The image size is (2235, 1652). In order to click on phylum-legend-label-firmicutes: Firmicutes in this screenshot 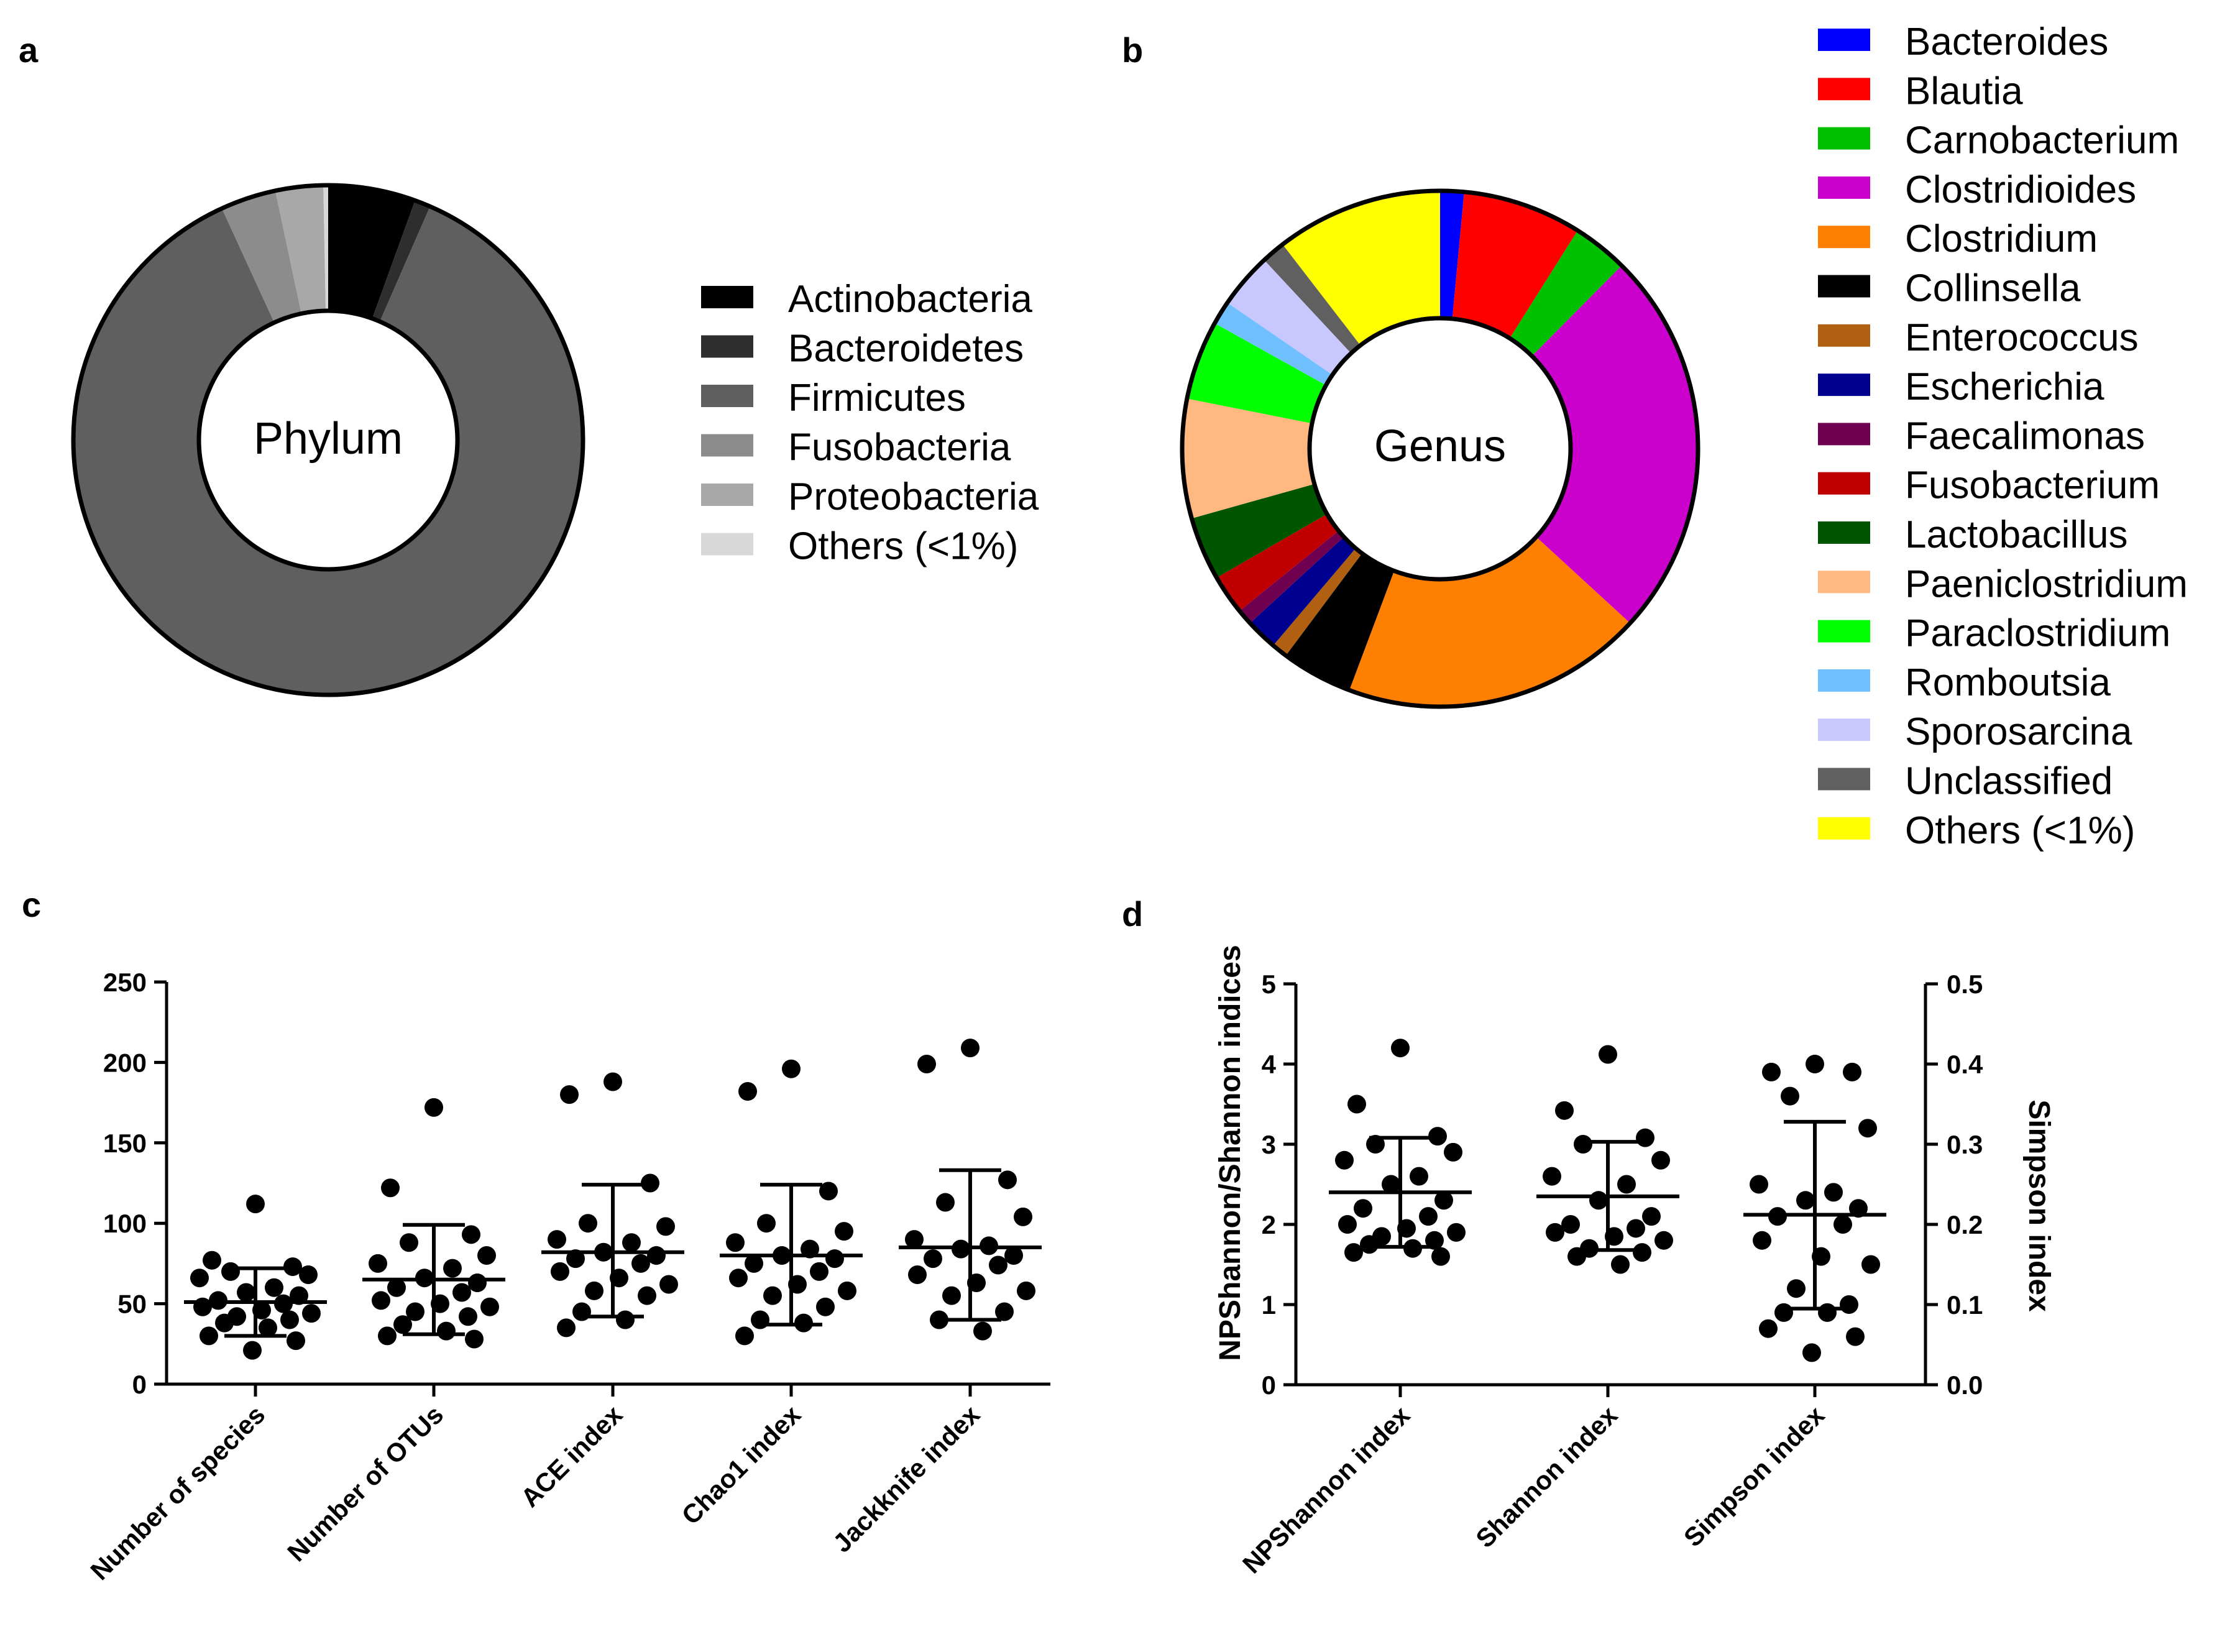, I will do `click(877, 398)`.